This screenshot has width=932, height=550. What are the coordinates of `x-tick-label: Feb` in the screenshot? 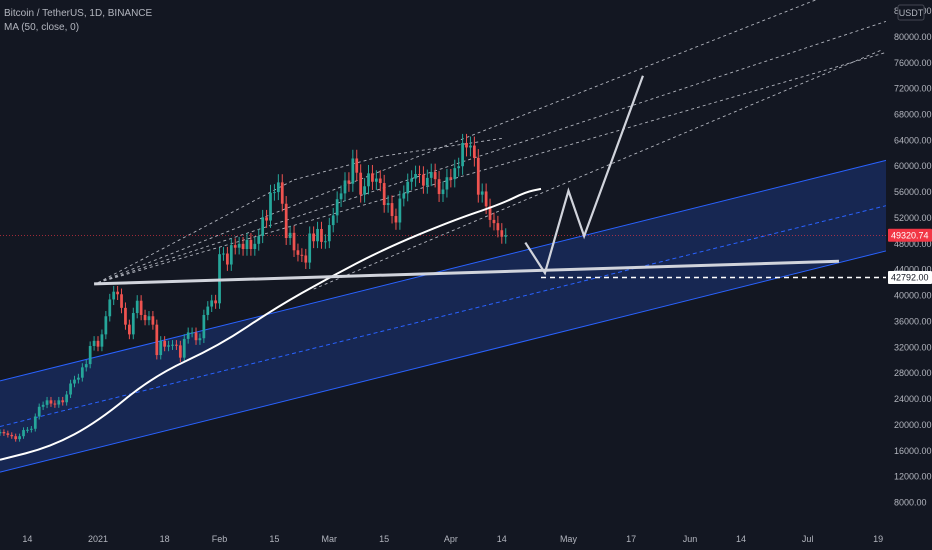 It's located at (220, 539).